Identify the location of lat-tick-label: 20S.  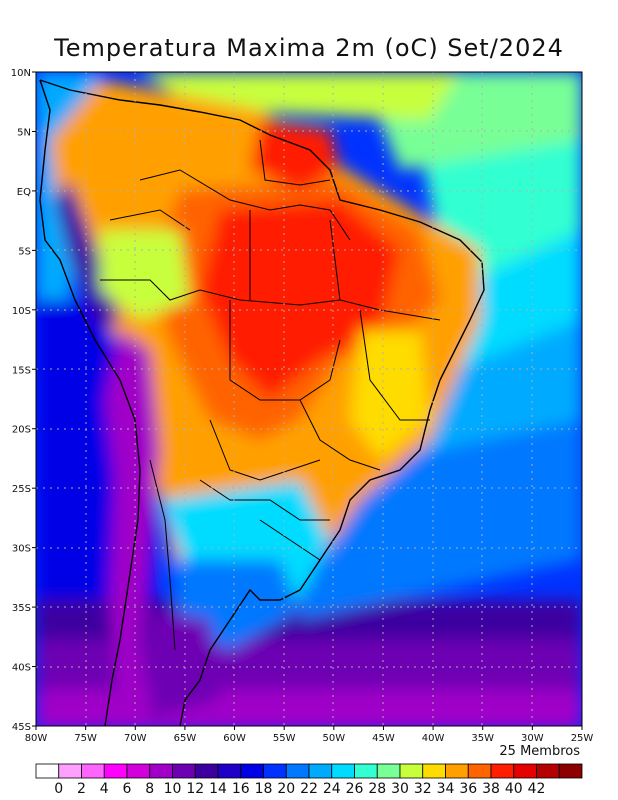
(21, 430).